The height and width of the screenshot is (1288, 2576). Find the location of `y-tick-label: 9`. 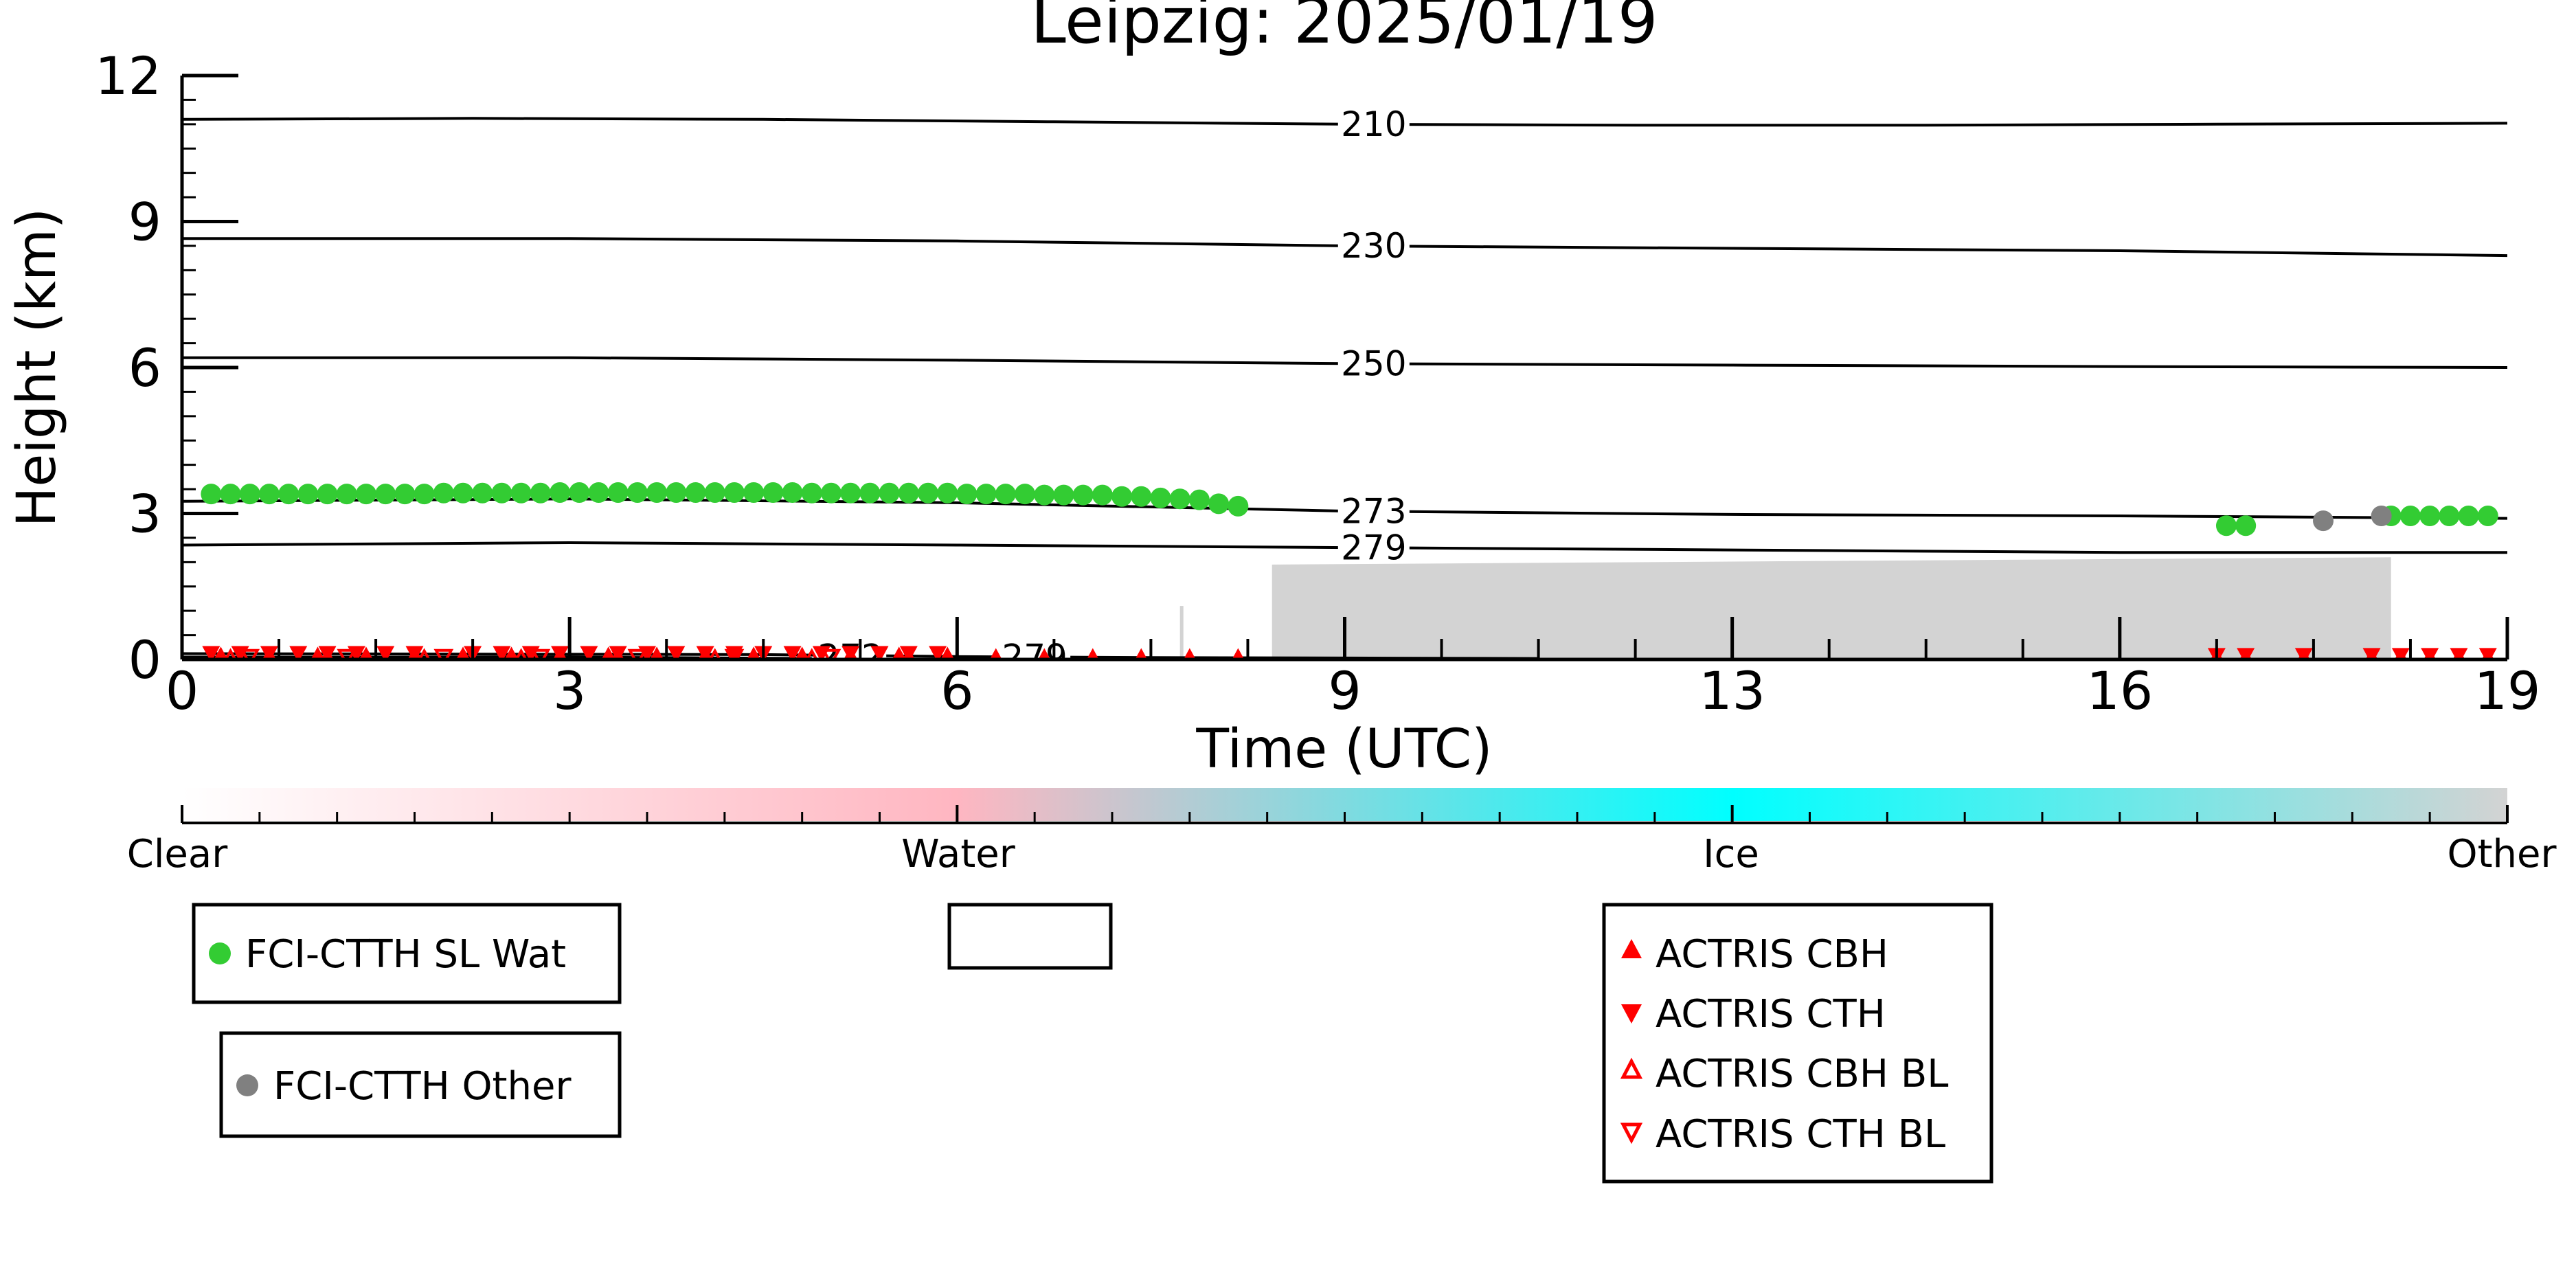

y-tick-label: 9 is located at coordinates (144, 222).